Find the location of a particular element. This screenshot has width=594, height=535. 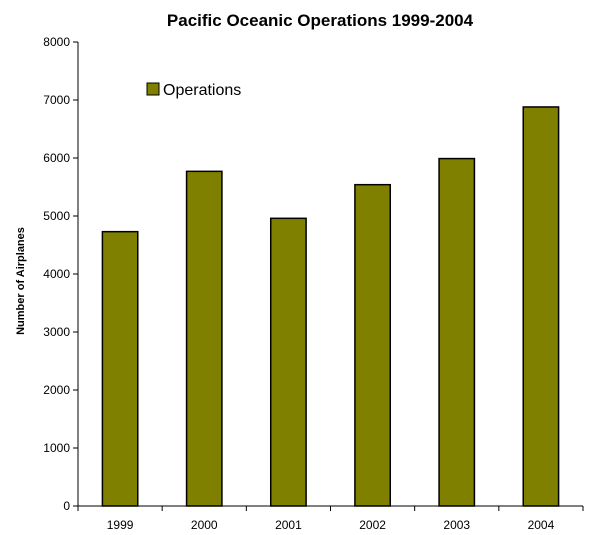

legend-swatch is located at coordinates (153, 89).